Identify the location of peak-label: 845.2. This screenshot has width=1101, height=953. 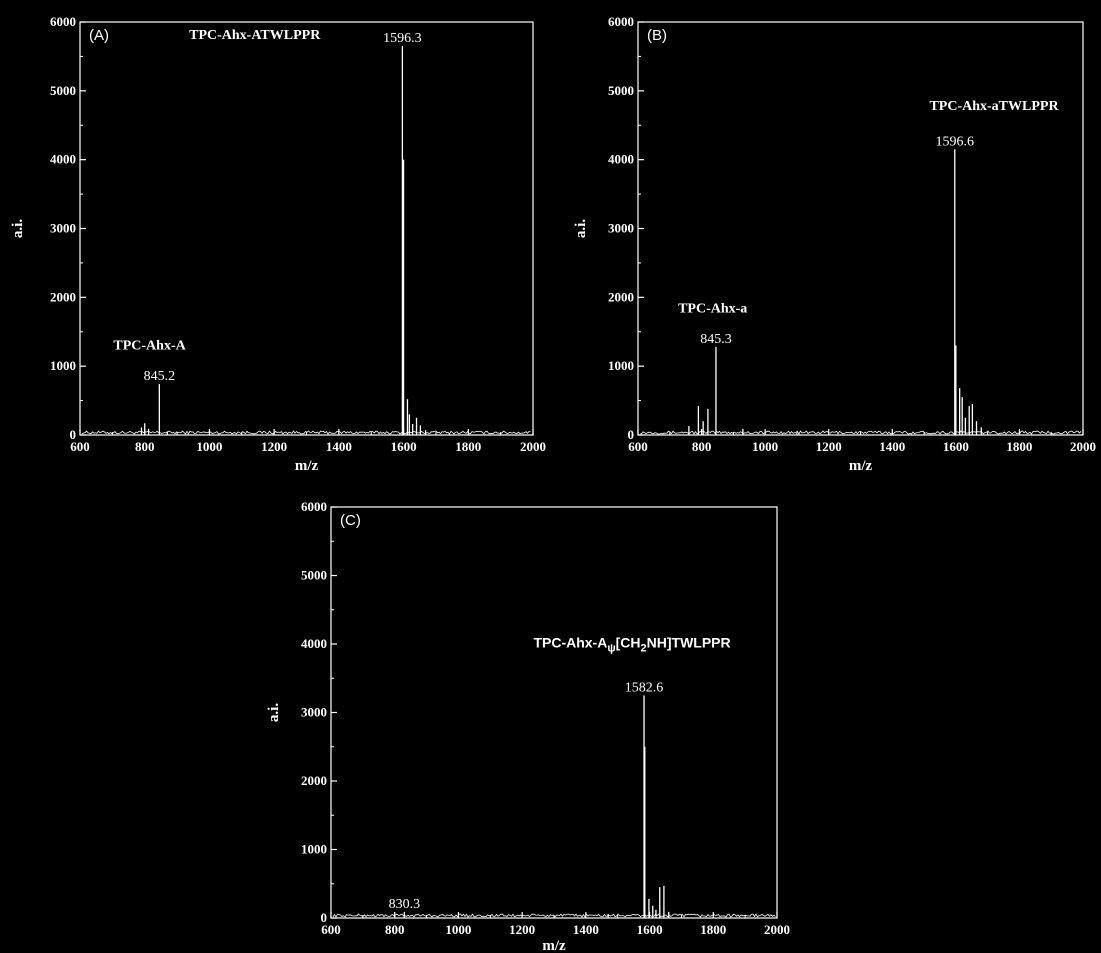
(160, 376).